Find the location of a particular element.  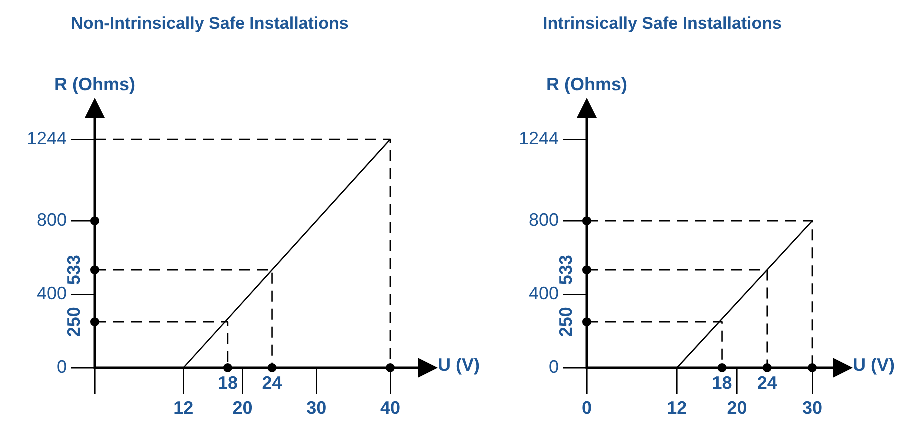

chart-title: Intrinsically Safe Installations is located at coordinates (662, 23).